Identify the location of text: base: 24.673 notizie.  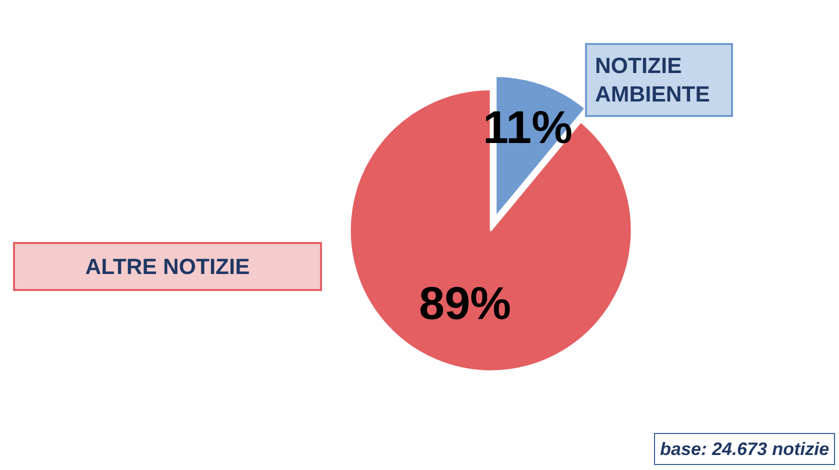
(745, 449).